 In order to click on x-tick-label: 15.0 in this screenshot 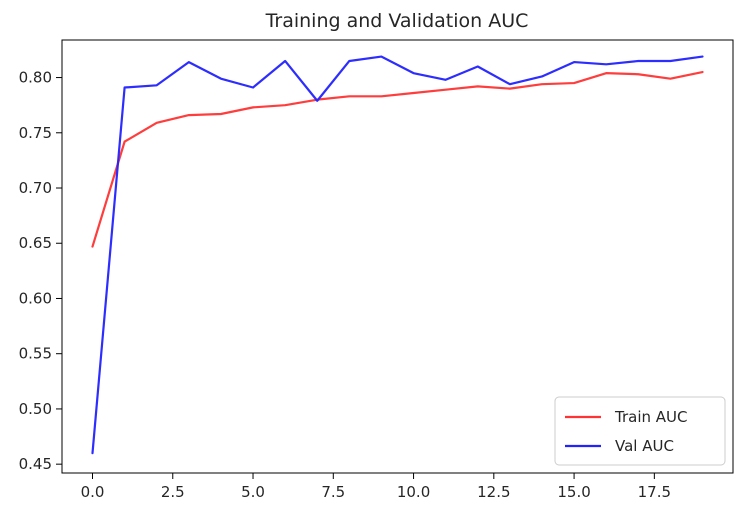, I will do `click(573, 492)`.